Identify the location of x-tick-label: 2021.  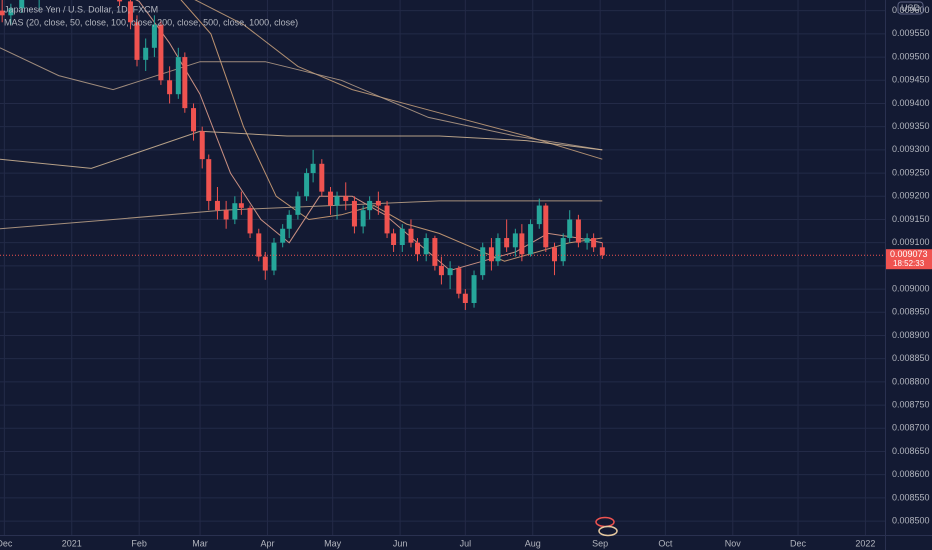
(72, 543).